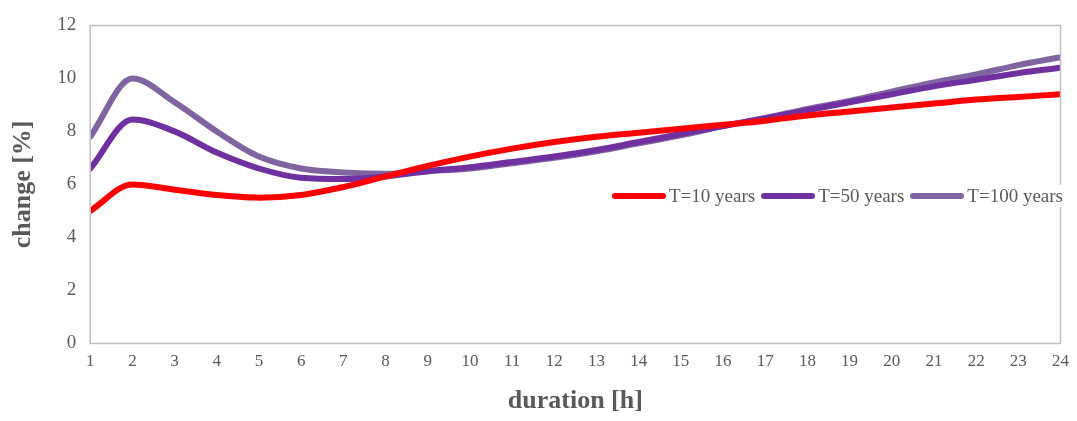  I want to click on x-axis-title: duration [h], so click(575, 400).